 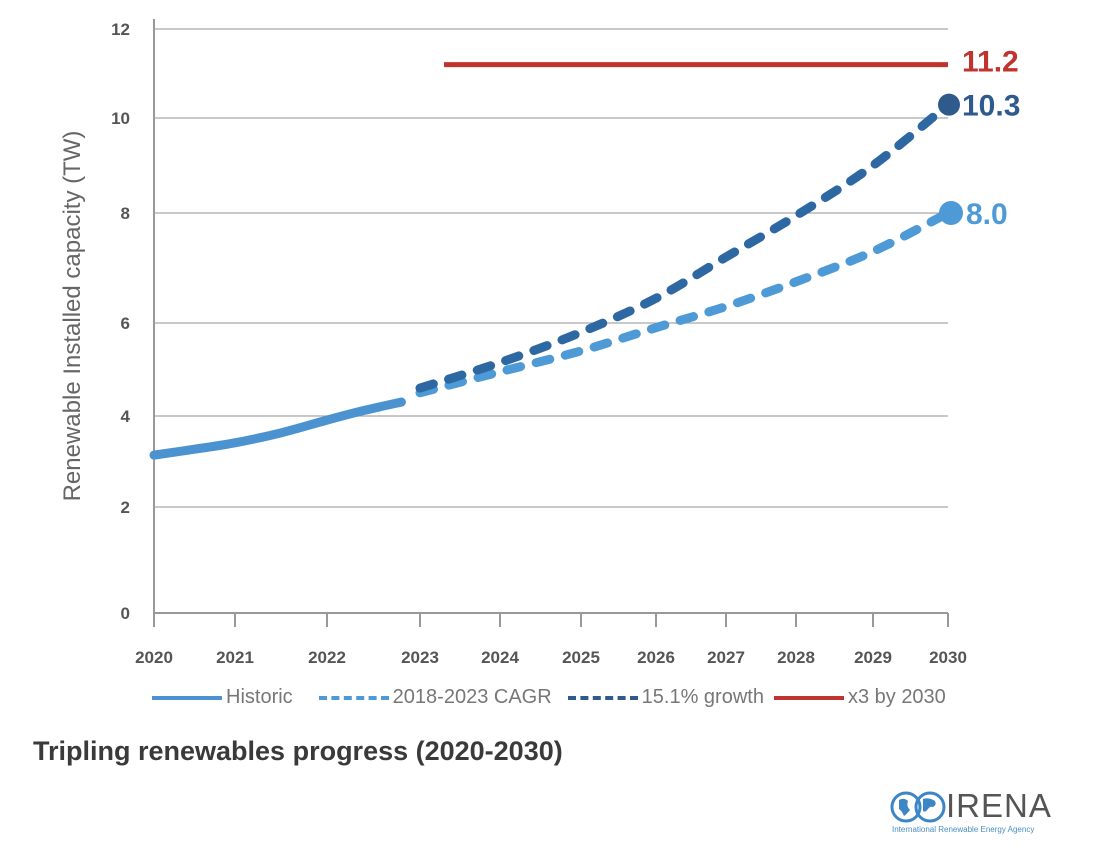 What do you see at coordinates (602, 697) in the screenshot?
I see `legend-swatch-growth` at bounding box center [602, 697].